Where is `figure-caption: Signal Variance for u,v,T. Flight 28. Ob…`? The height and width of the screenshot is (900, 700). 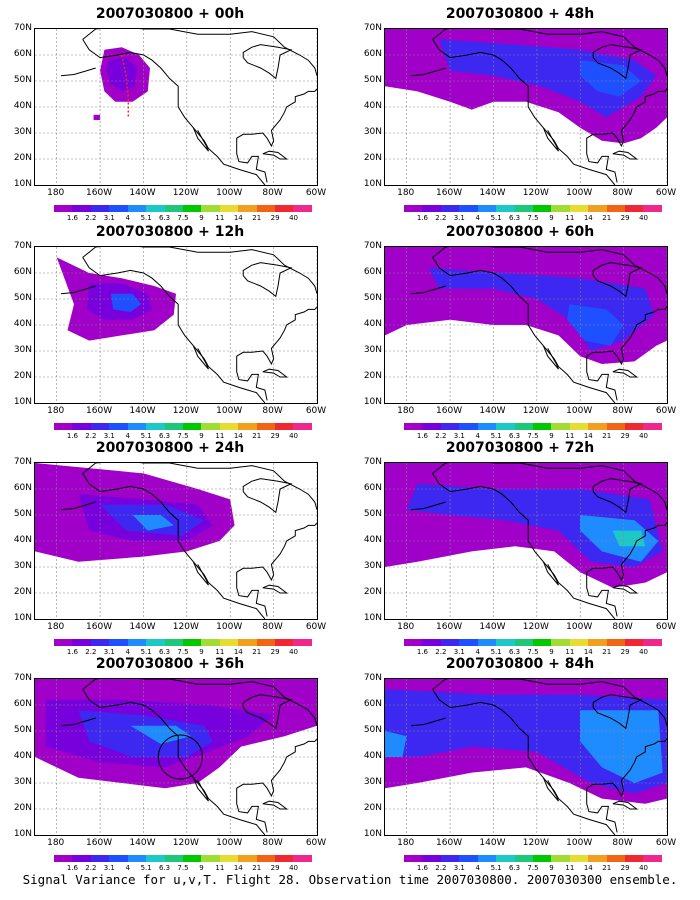
figure-caption: Signal Variance for u,v,T. Flight 28. Ob… is located at coordinates (350, 879).